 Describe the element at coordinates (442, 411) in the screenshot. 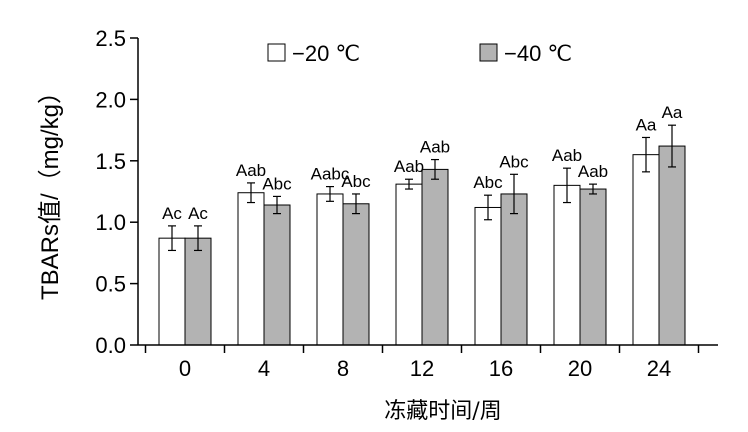

I see `x-axis-title: 冻藏时间/周` at that location.